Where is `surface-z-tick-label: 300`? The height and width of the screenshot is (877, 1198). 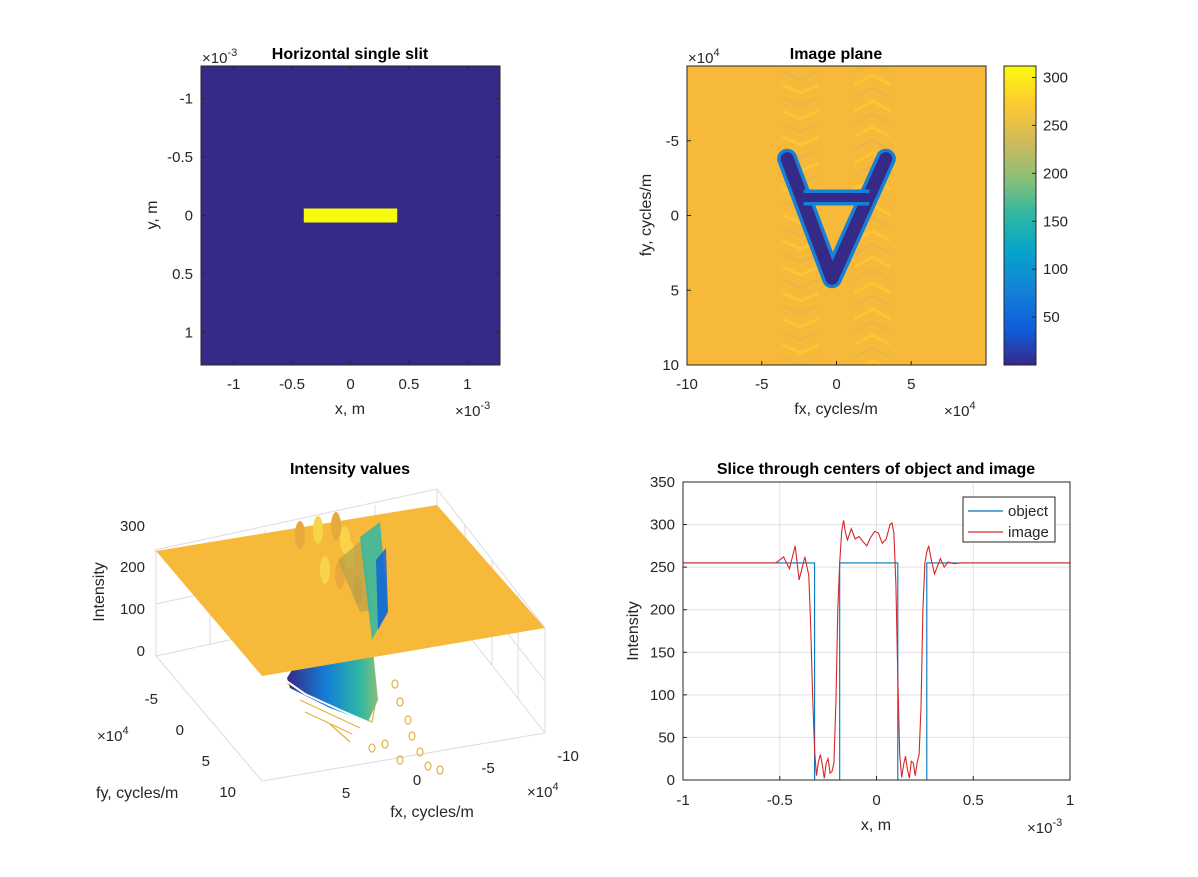 surface-z-tick-label: 300 is located at coordinates (132, 526).